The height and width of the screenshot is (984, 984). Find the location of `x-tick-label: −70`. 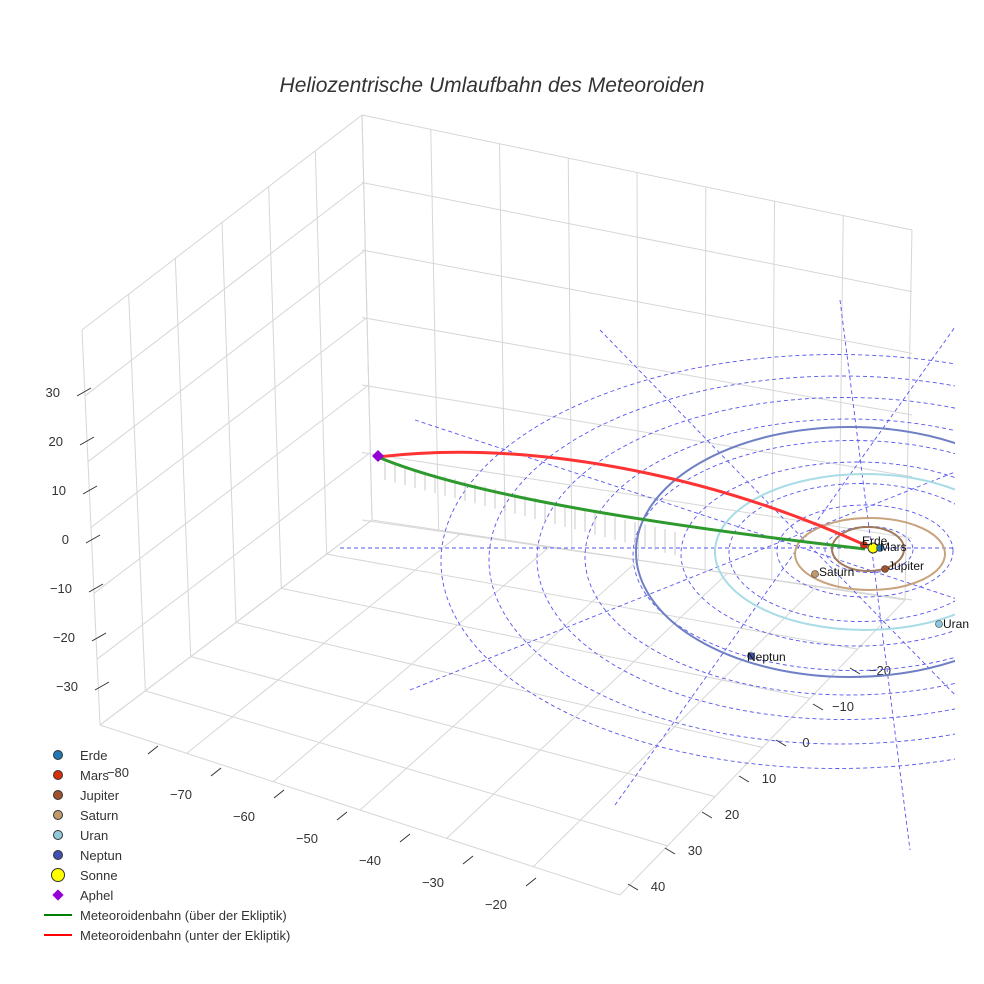

x-tick-label: −70 is located at coordinates (181, 794).